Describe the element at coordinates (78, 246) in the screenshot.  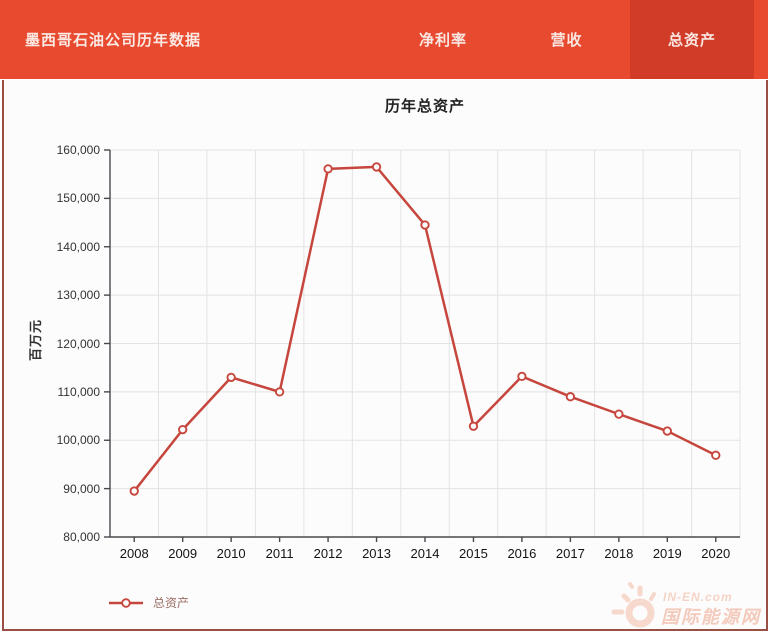
I see `y-tick-label: 140,000` at that location.